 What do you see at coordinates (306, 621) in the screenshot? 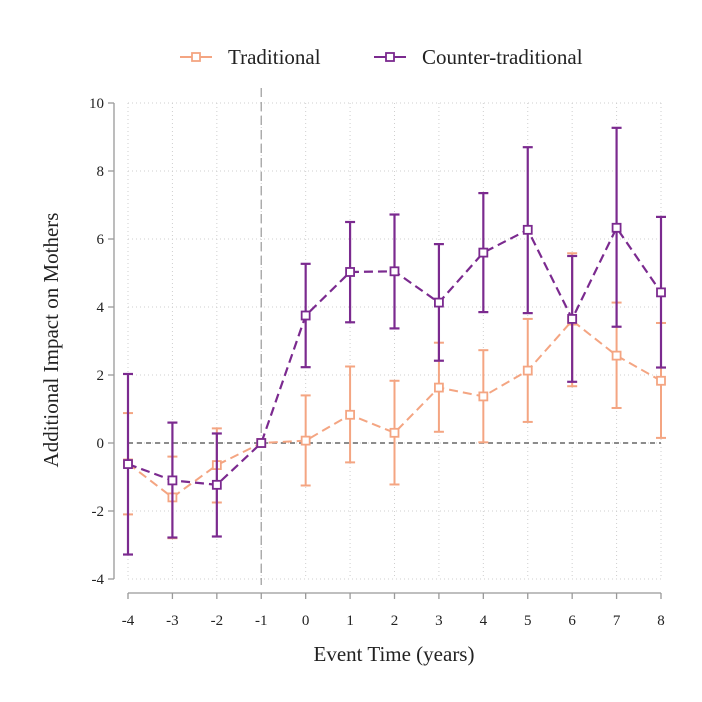
I see `x-tick-label: 0` at bounding box center [306, 621].